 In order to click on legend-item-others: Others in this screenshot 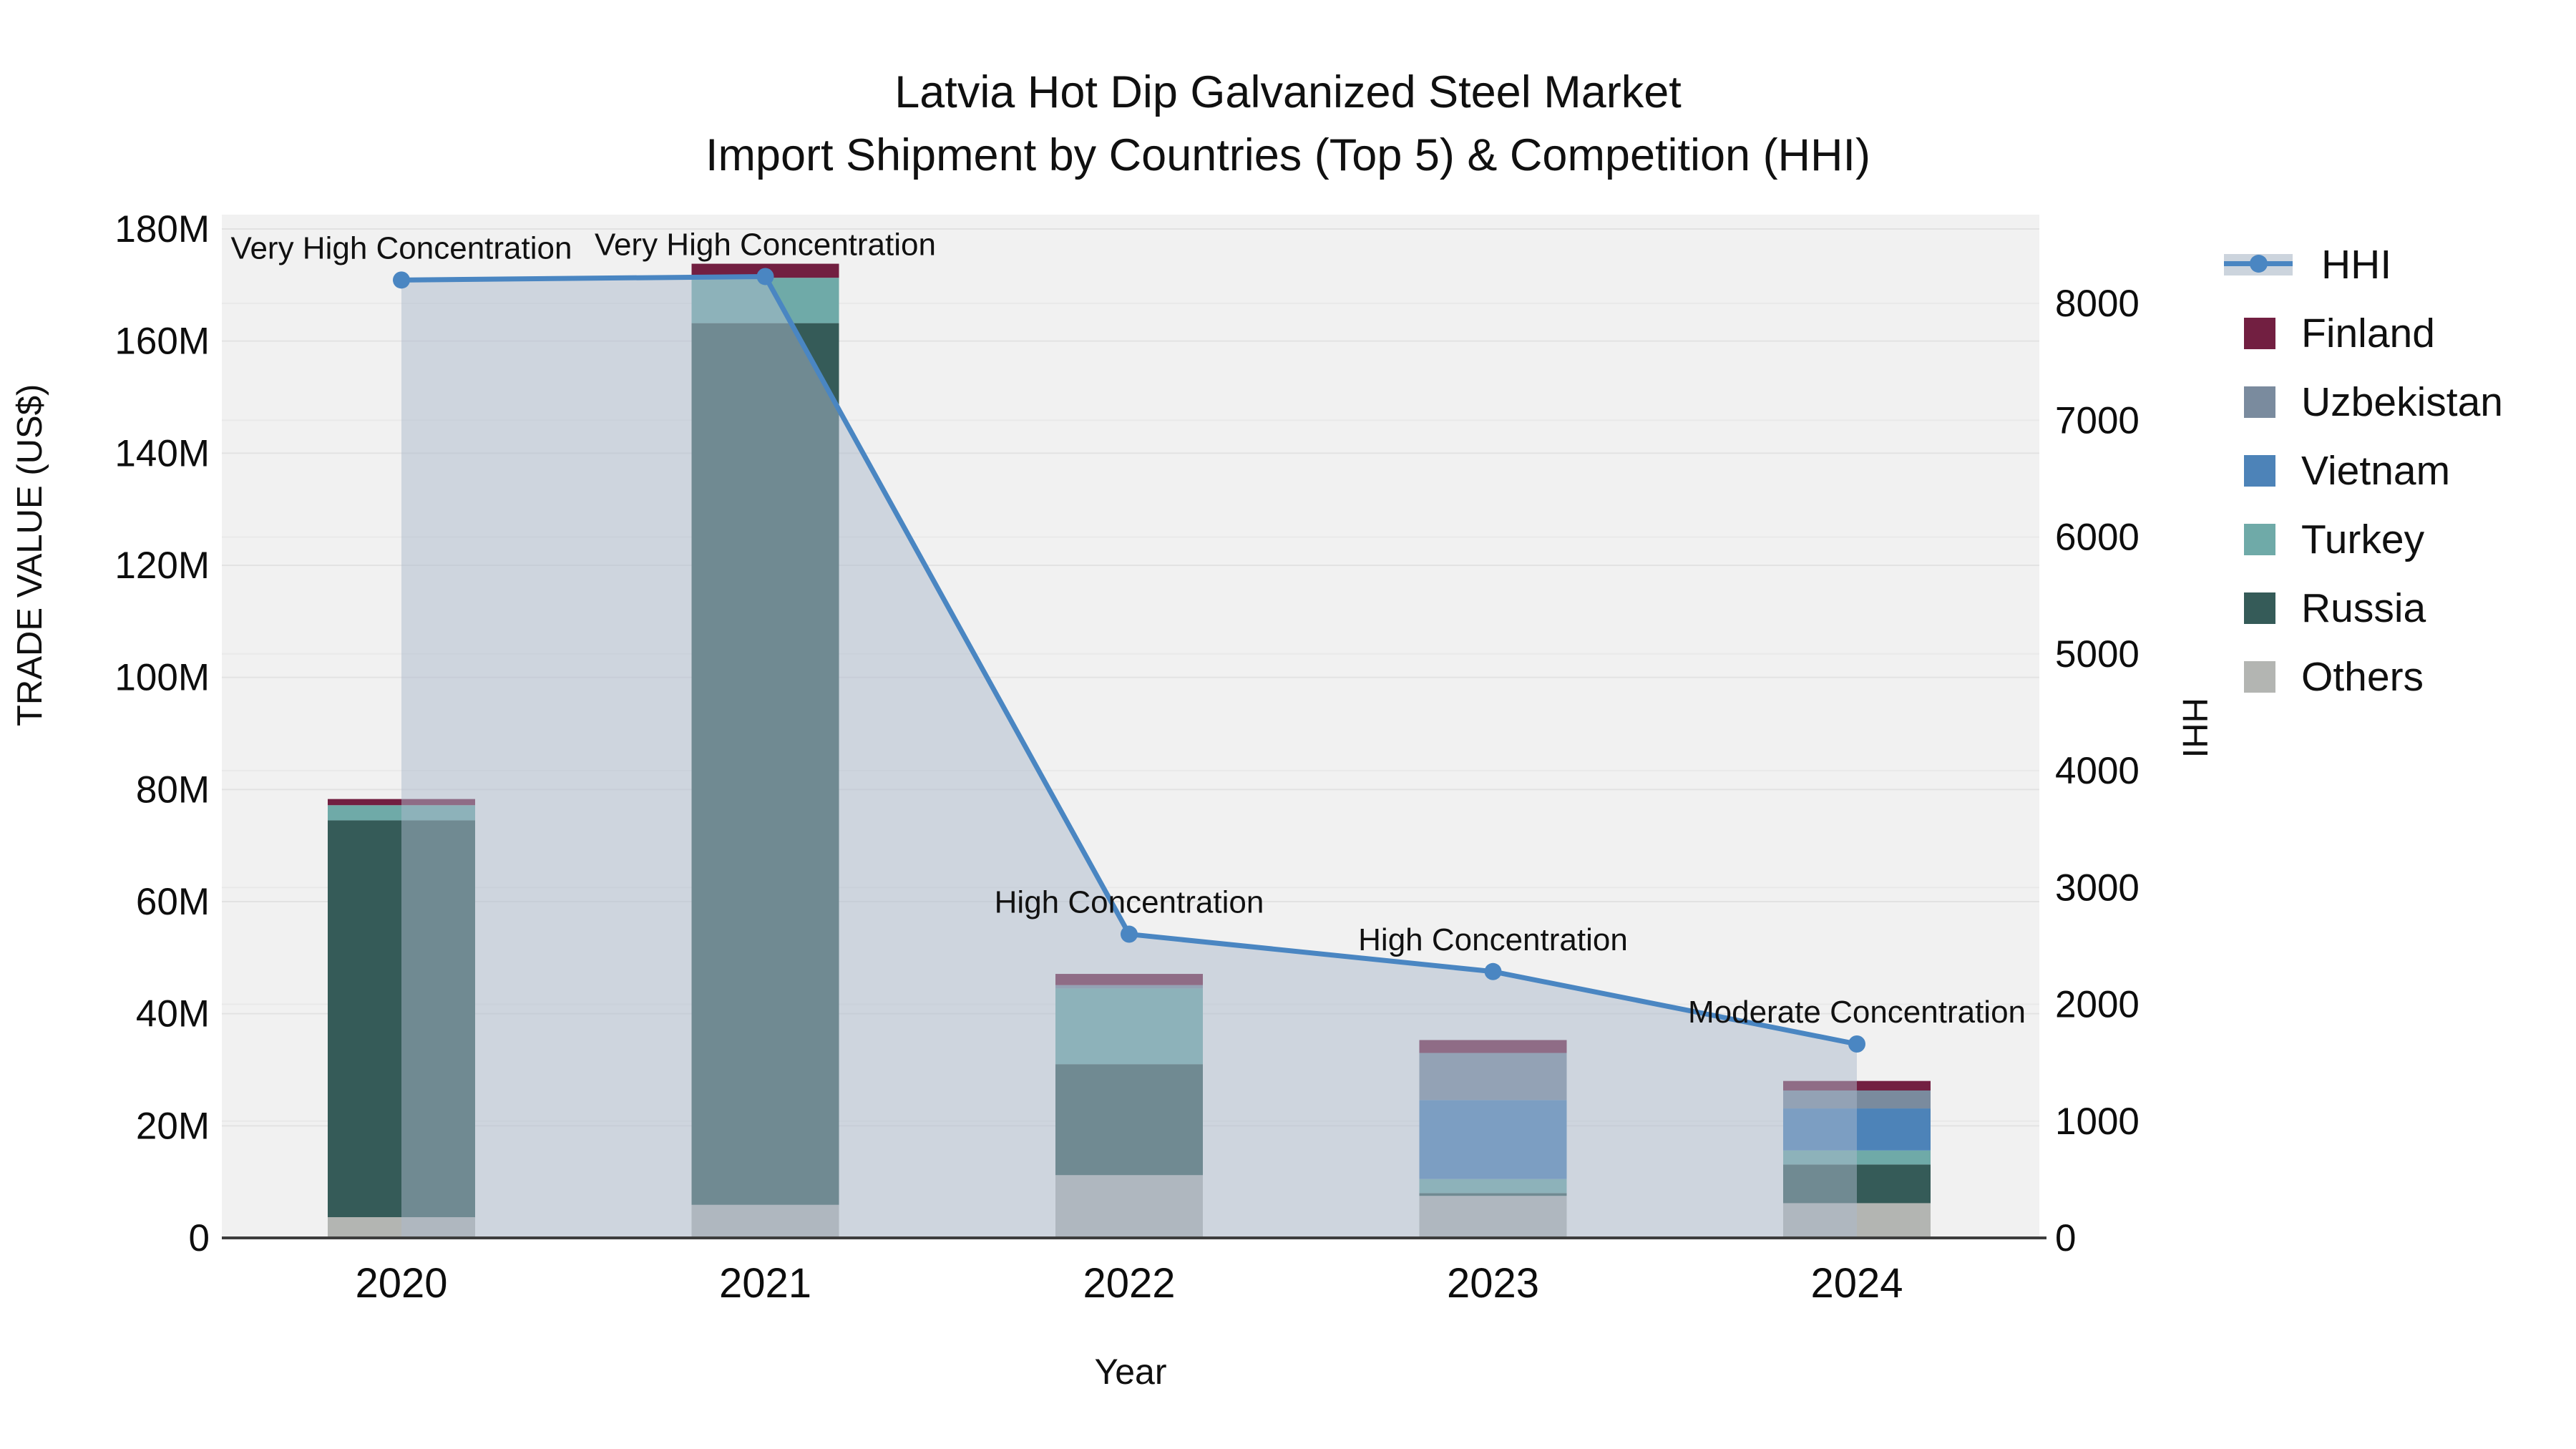, I will do `click(2363, 677)`.